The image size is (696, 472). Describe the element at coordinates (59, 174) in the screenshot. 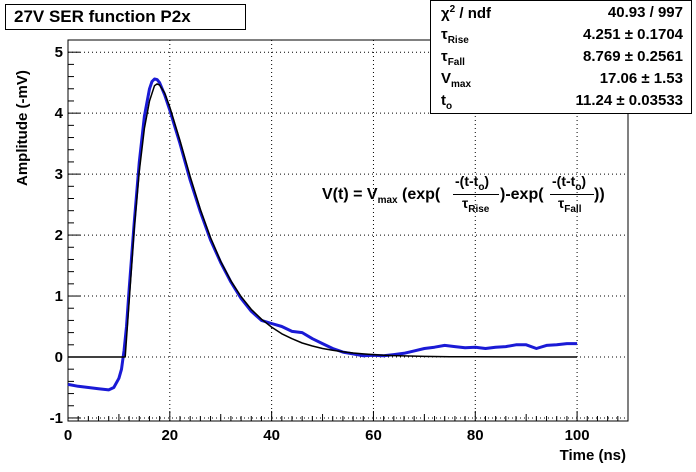

I see `y-tick-label: 3` at that location.